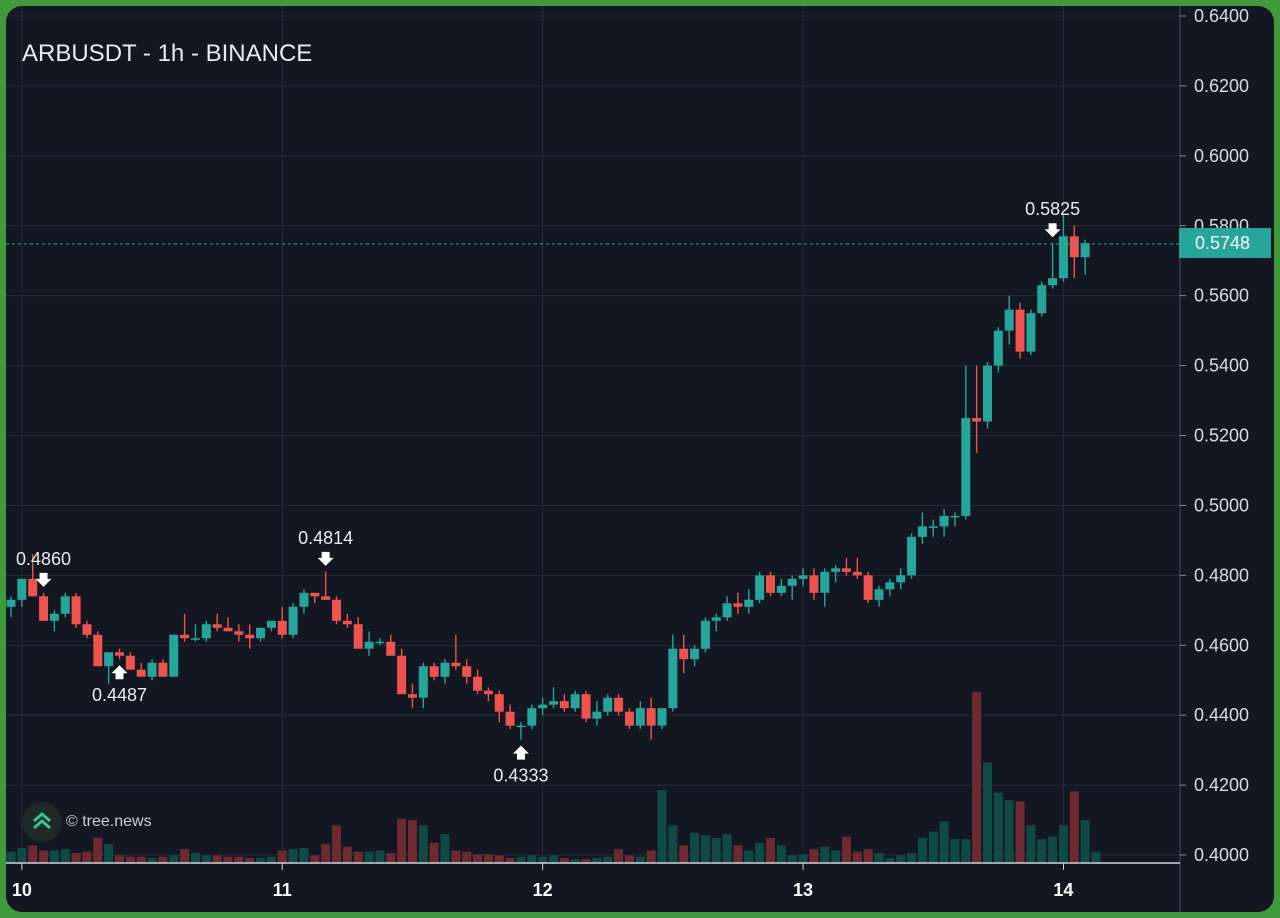 This screenshot has height=918, width=1280. What do you see at coordinates (543, 890) in the screenshot?
I see `x-tick-label: 12` at bounding box center [543, 890].